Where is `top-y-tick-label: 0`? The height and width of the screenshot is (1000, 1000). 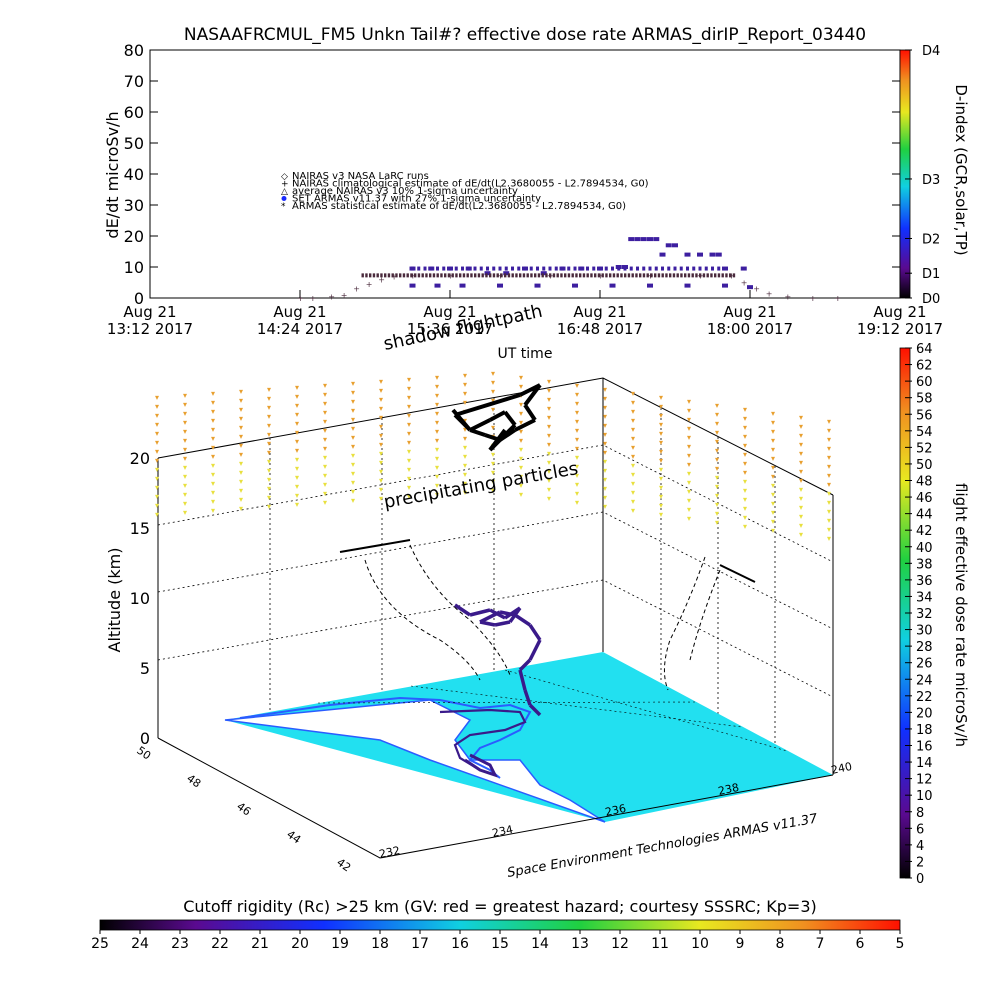
top-y-tick-label: 0 is located at coordinates (139, 298).